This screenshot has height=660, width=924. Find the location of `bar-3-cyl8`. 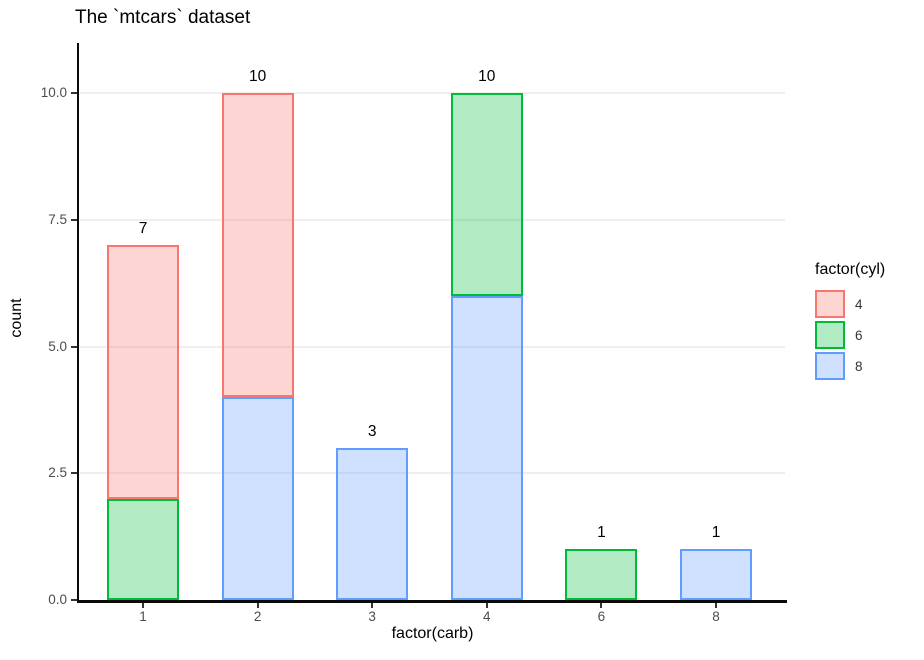

bar-3-cyl8 is located at coordinates (372, 523).